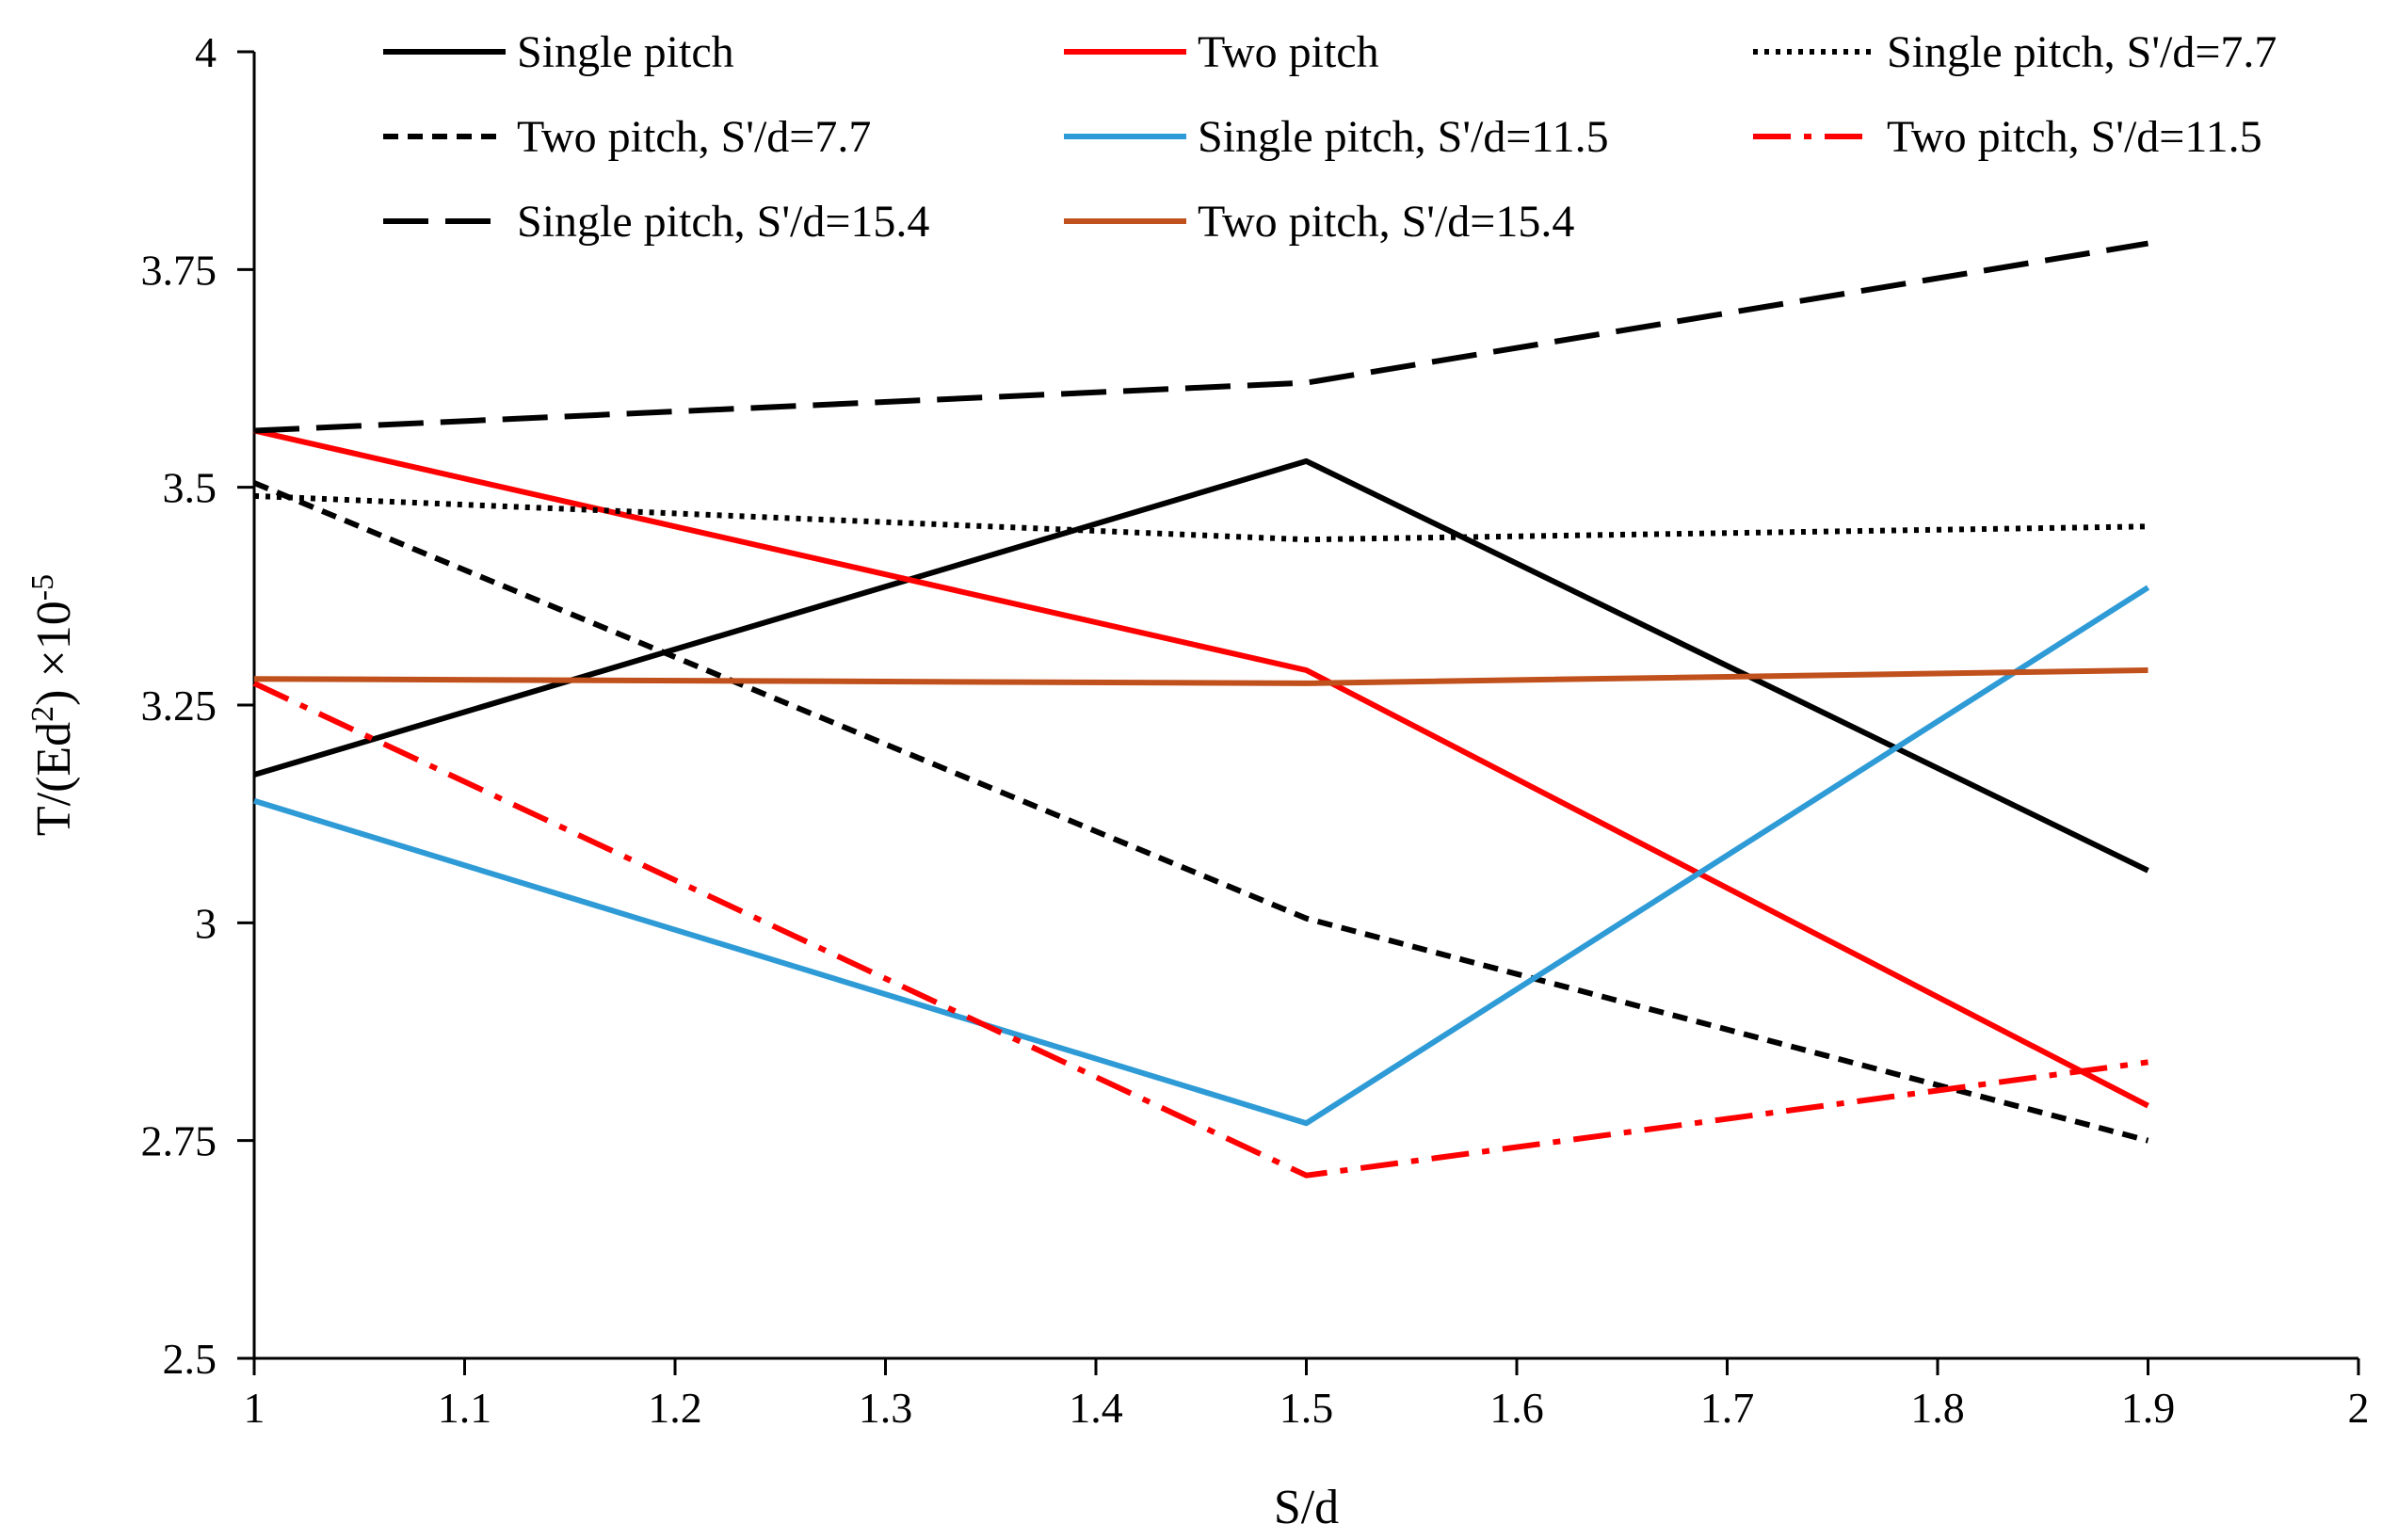  What do you see at coordinates (206, 52) in the screenshot?
I see `y-tick-label: 4` at bounding box center [206, 52].